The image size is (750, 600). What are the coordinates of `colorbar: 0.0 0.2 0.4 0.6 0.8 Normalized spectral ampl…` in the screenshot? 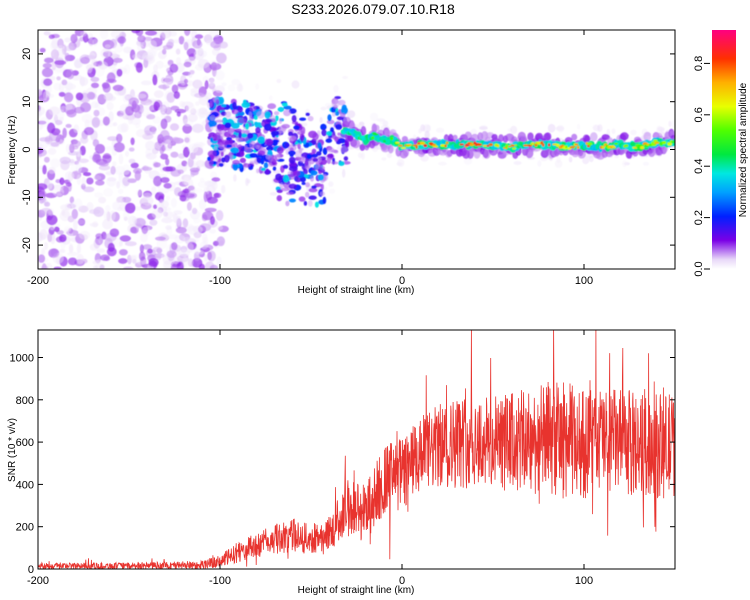 It's located at (721, 153).